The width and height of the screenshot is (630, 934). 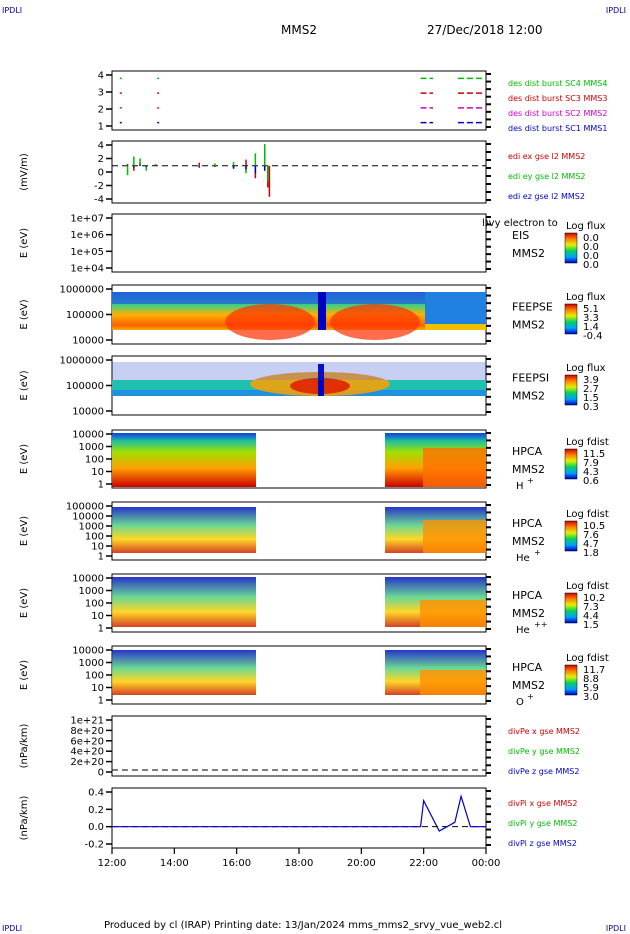 I want to click on corner-label-top-left: IPDLI, so click(x=12, y=10).